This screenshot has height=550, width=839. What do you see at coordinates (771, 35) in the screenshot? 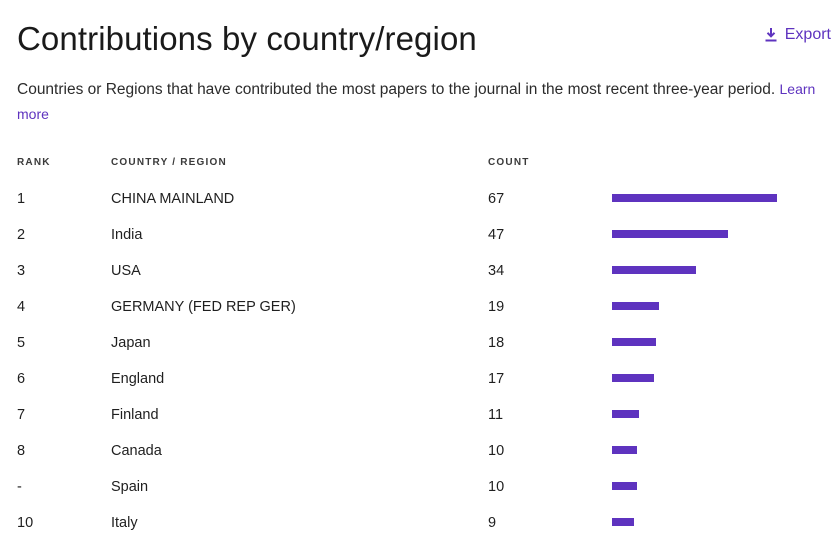
I see `download-icon` at bounding box center [771, 35].